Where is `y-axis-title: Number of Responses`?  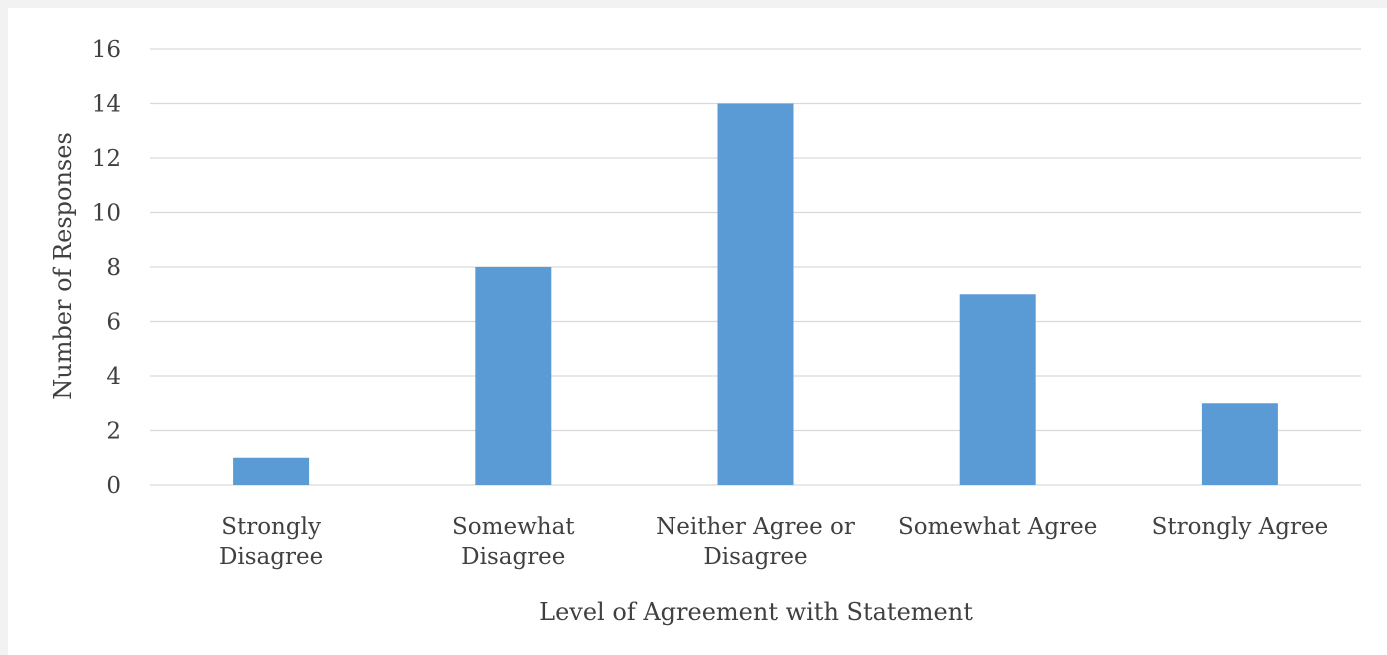
y-axis-title: Number of Responses is located at coordinates (63, 266).